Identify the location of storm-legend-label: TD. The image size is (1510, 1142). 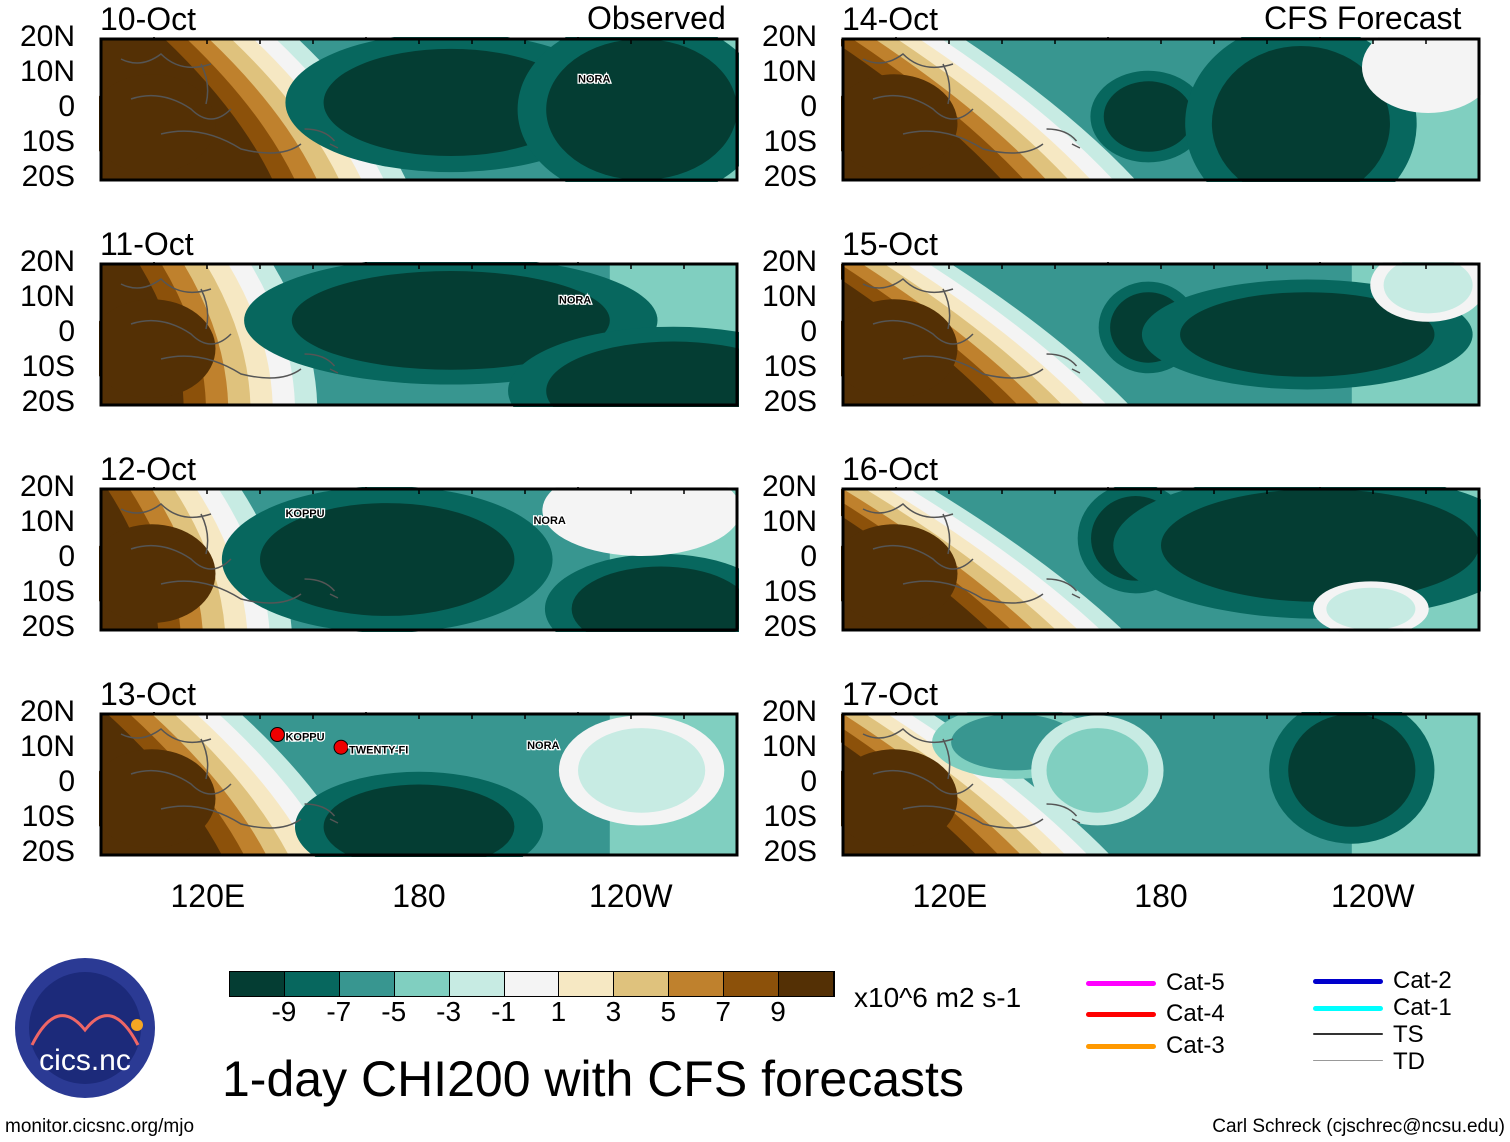
(1409, 1061).